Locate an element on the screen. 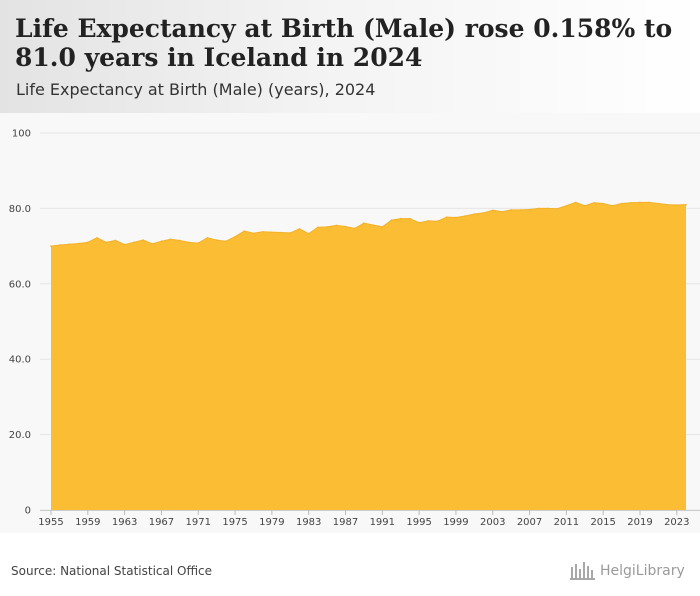 The width and height of the screenshot is (700, 596). x-tick-label: 1979 is located at coordinates (271, 522).